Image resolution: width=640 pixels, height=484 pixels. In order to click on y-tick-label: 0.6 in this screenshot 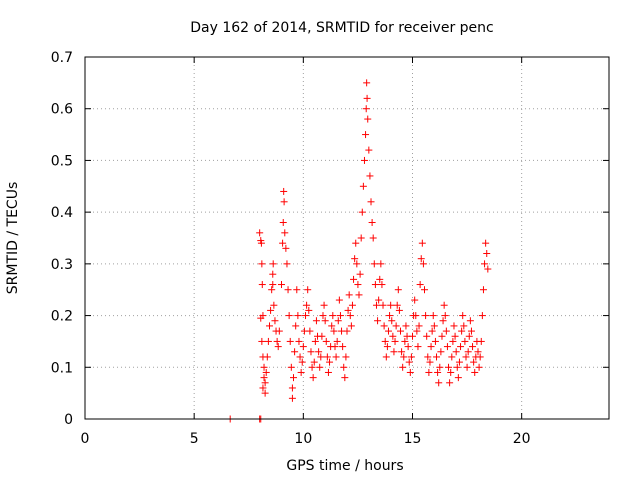, I will do `click(62, 110)`.